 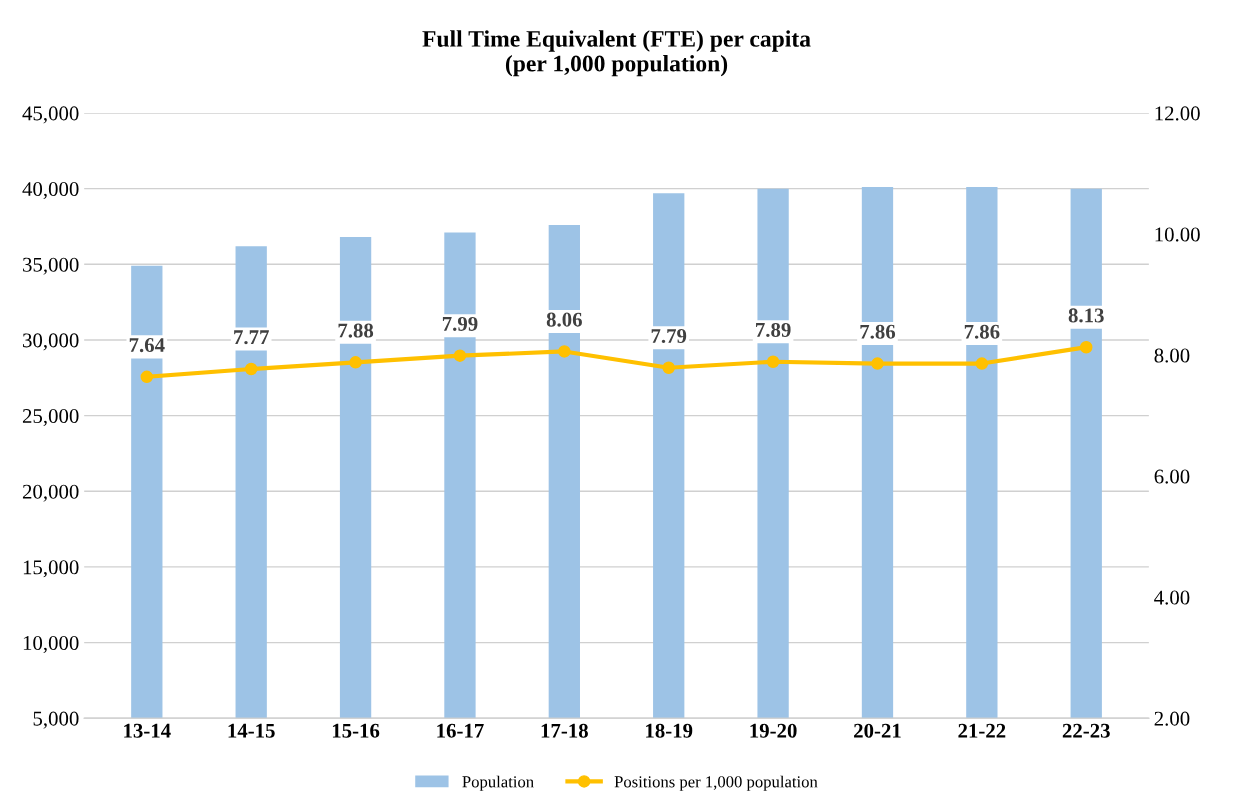 I want to click on y2-tick-label: 4.00, so click(x=1172, y=597).